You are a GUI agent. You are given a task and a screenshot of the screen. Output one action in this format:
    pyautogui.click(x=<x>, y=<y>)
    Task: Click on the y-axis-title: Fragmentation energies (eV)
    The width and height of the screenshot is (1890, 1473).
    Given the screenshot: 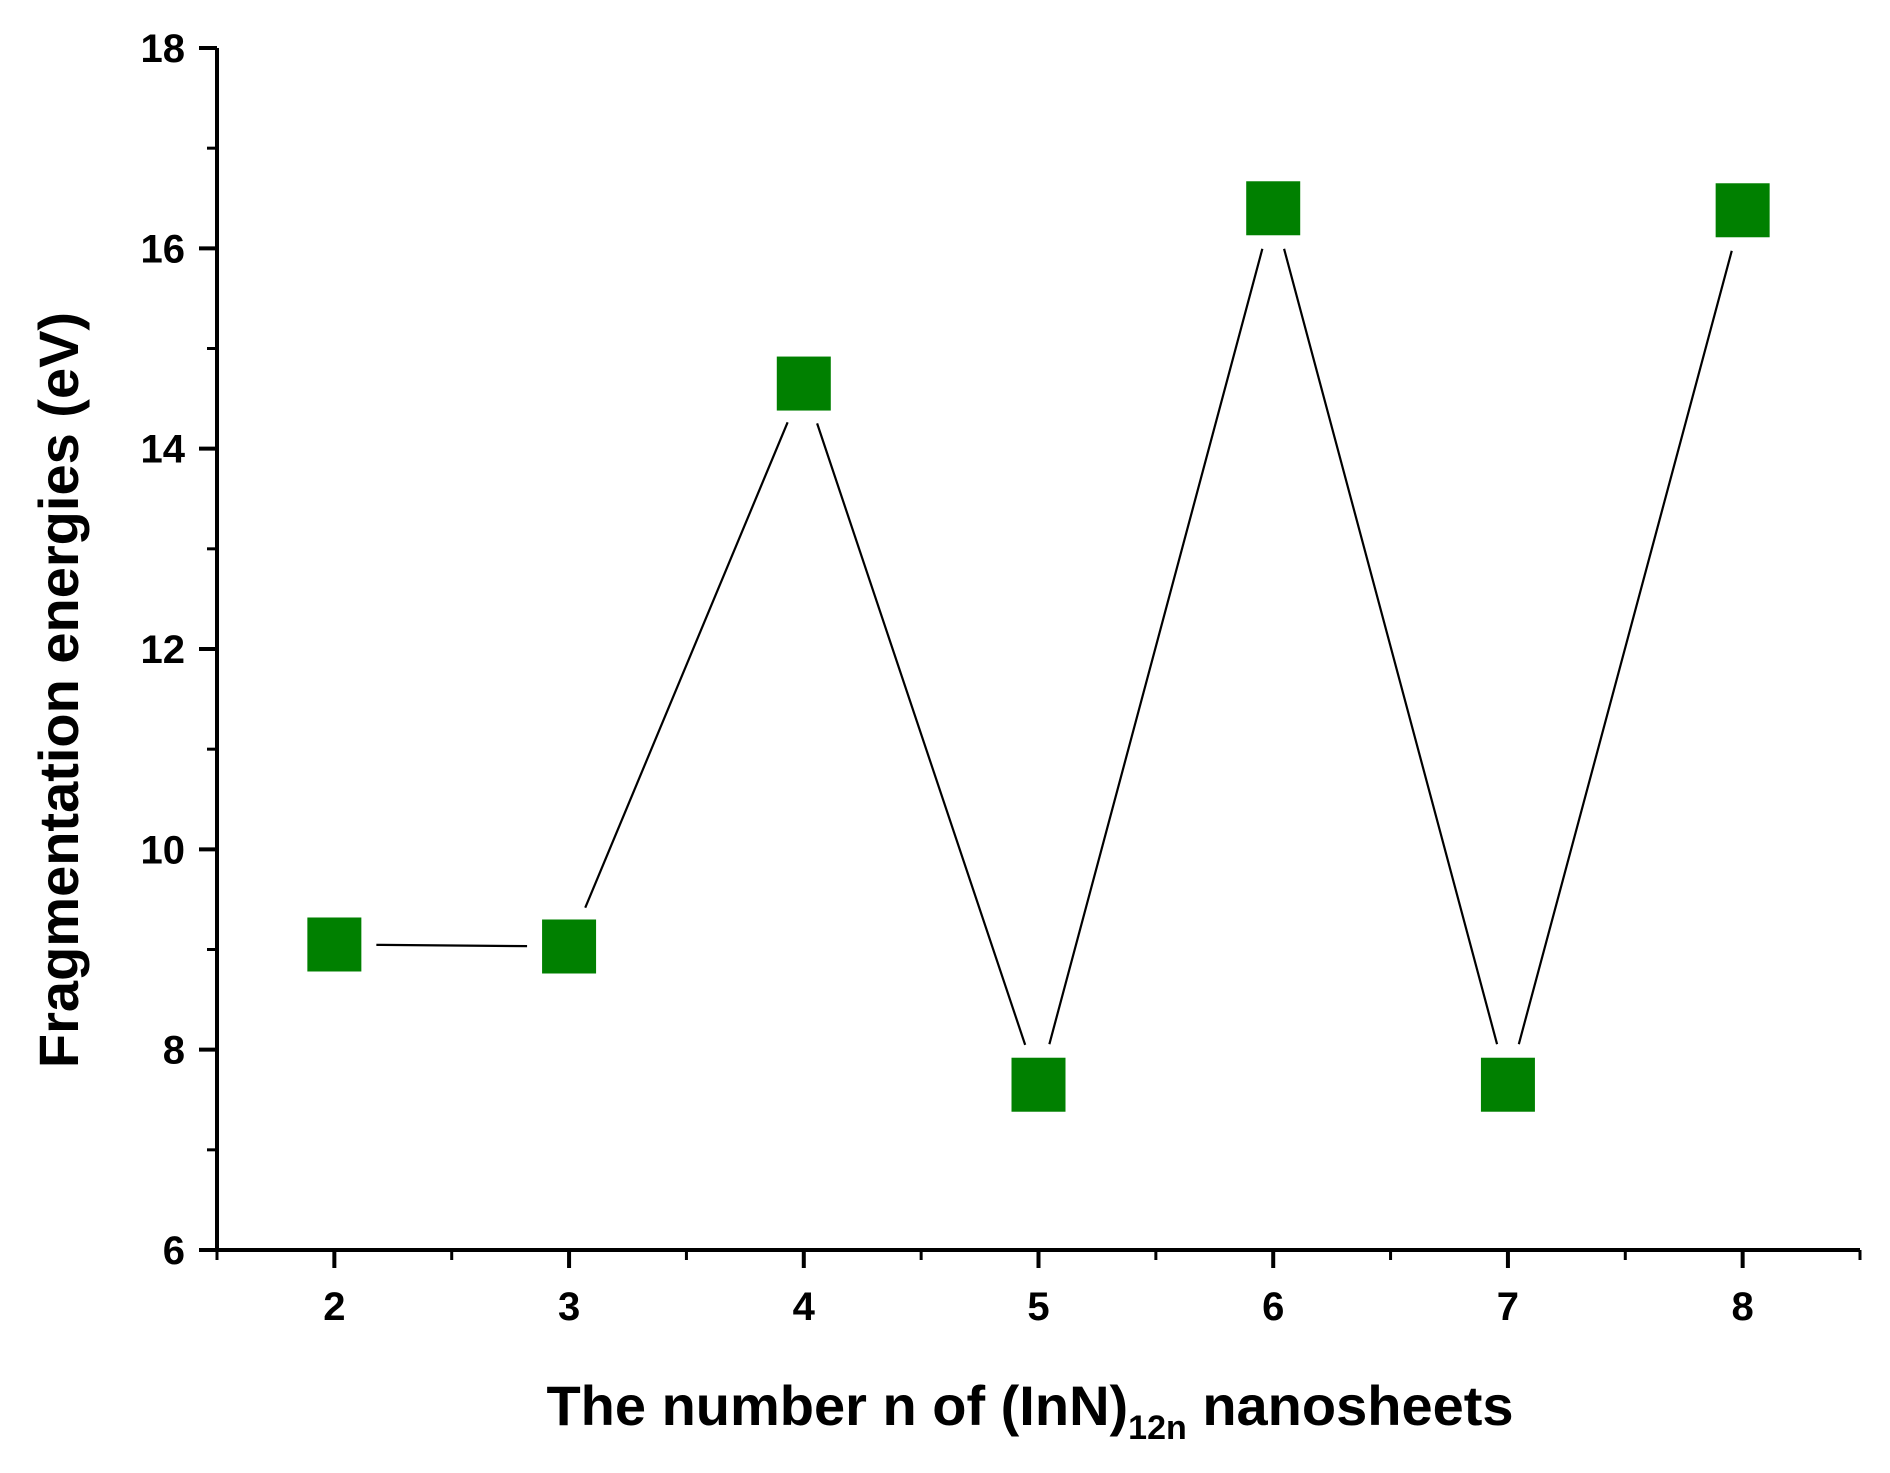 What is the action you would take?
    pyautogui.click(x=58, y=690)
    